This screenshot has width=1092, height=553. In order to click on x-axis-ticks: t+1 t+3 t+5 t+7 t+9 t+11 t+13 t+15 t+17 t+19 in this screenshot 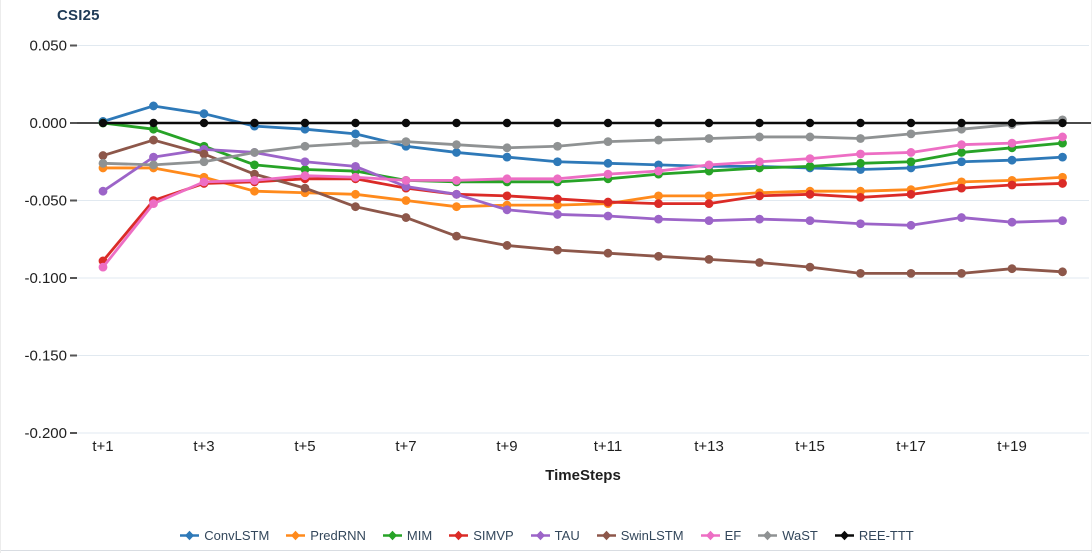, I will do `click(559, 446)`.